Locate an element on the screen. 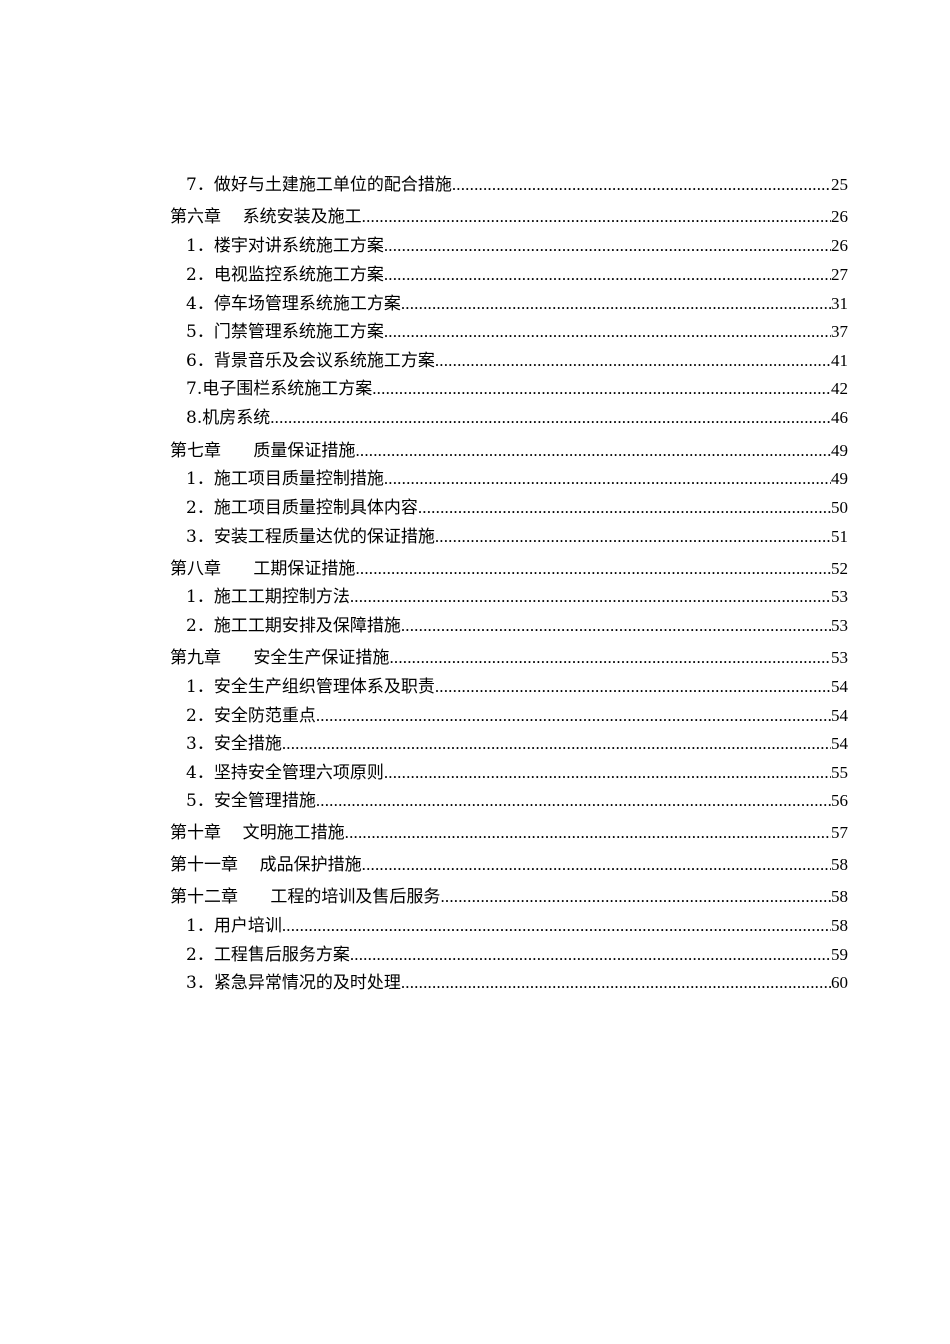  toc-page-number: 52 is located at coordinates (839, 568).